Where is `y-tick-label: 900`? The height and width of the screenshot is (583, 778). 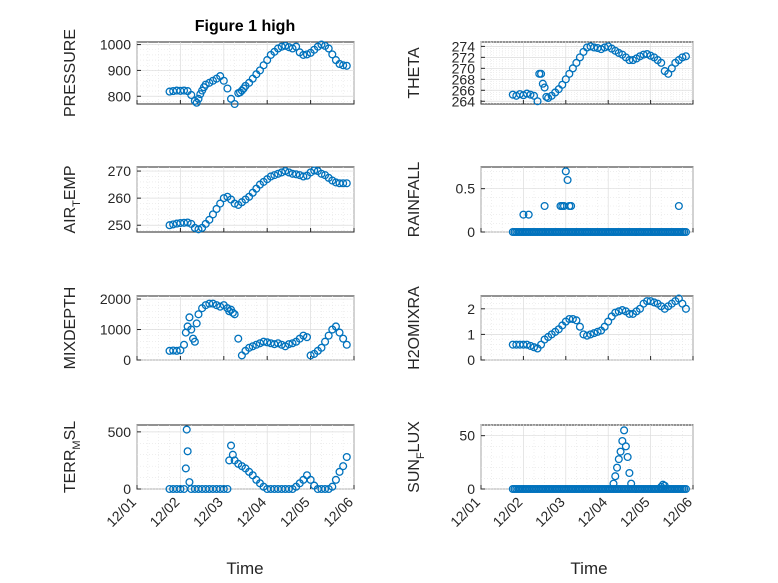 y-tick-label: 900 is located at coordinates (120, 70).